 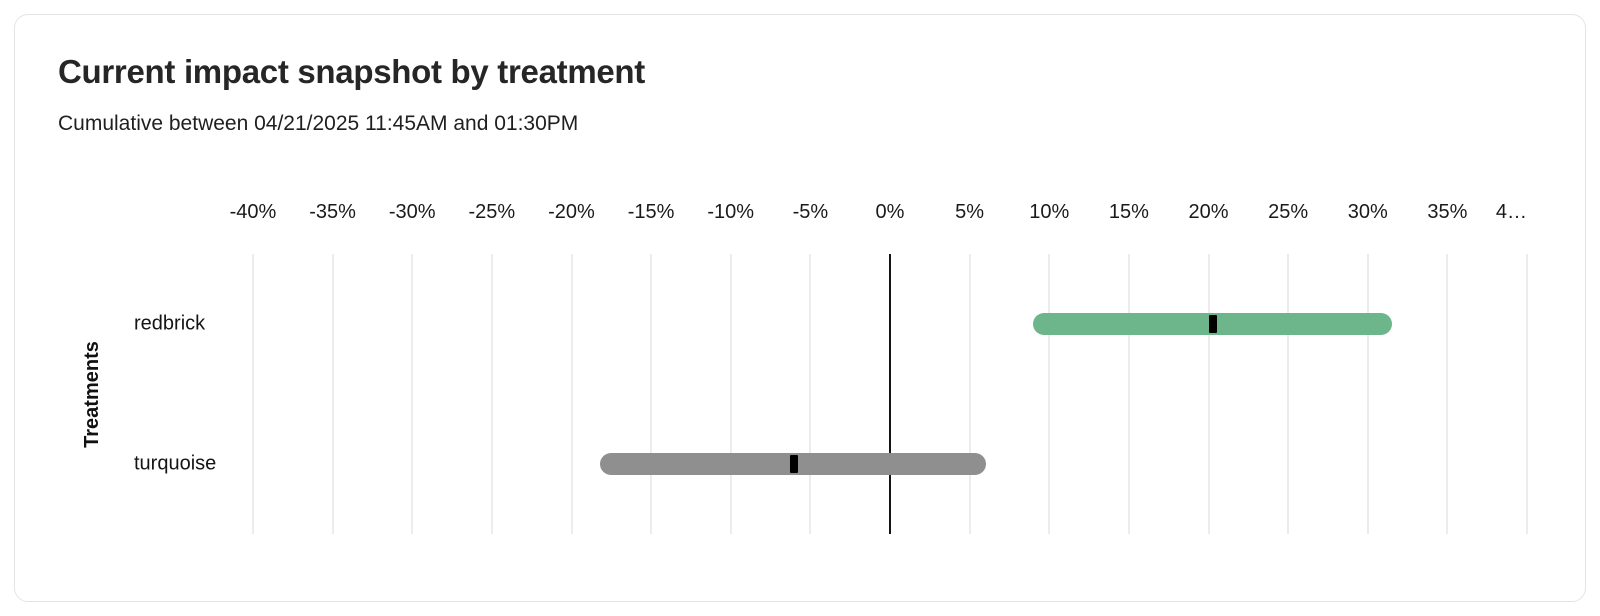 I want to click on x-tick-label: 15%, so click(x=1128, y=212).